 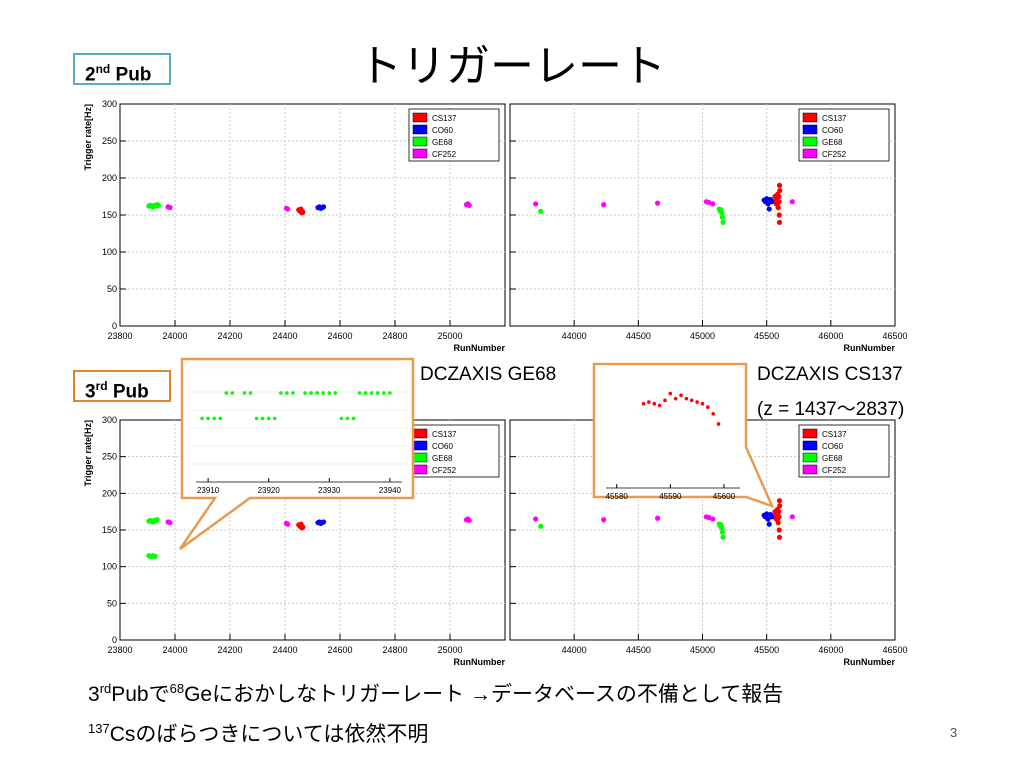 I want to click on cs137-callout-box, so click(x=683, y=435).